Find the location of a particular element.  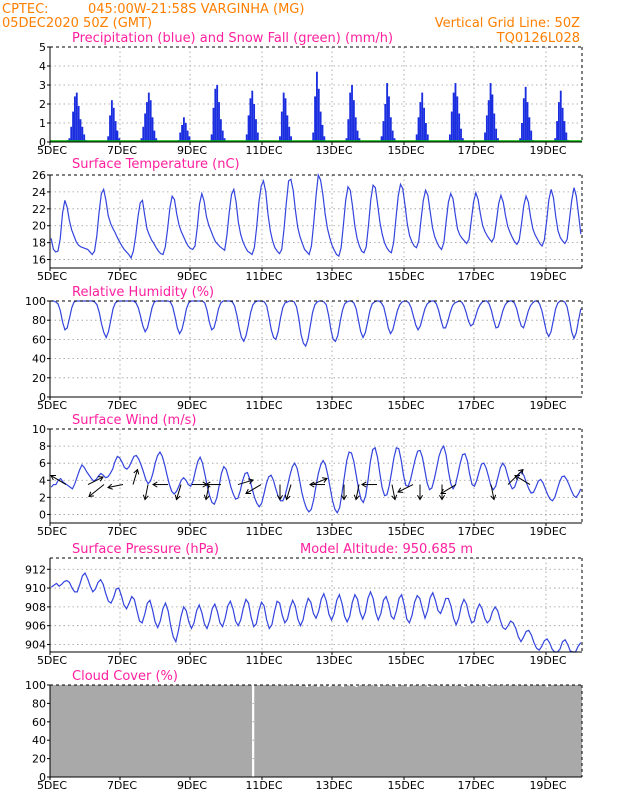

y-tick-label: 6 is located at coordinates (42, 463).